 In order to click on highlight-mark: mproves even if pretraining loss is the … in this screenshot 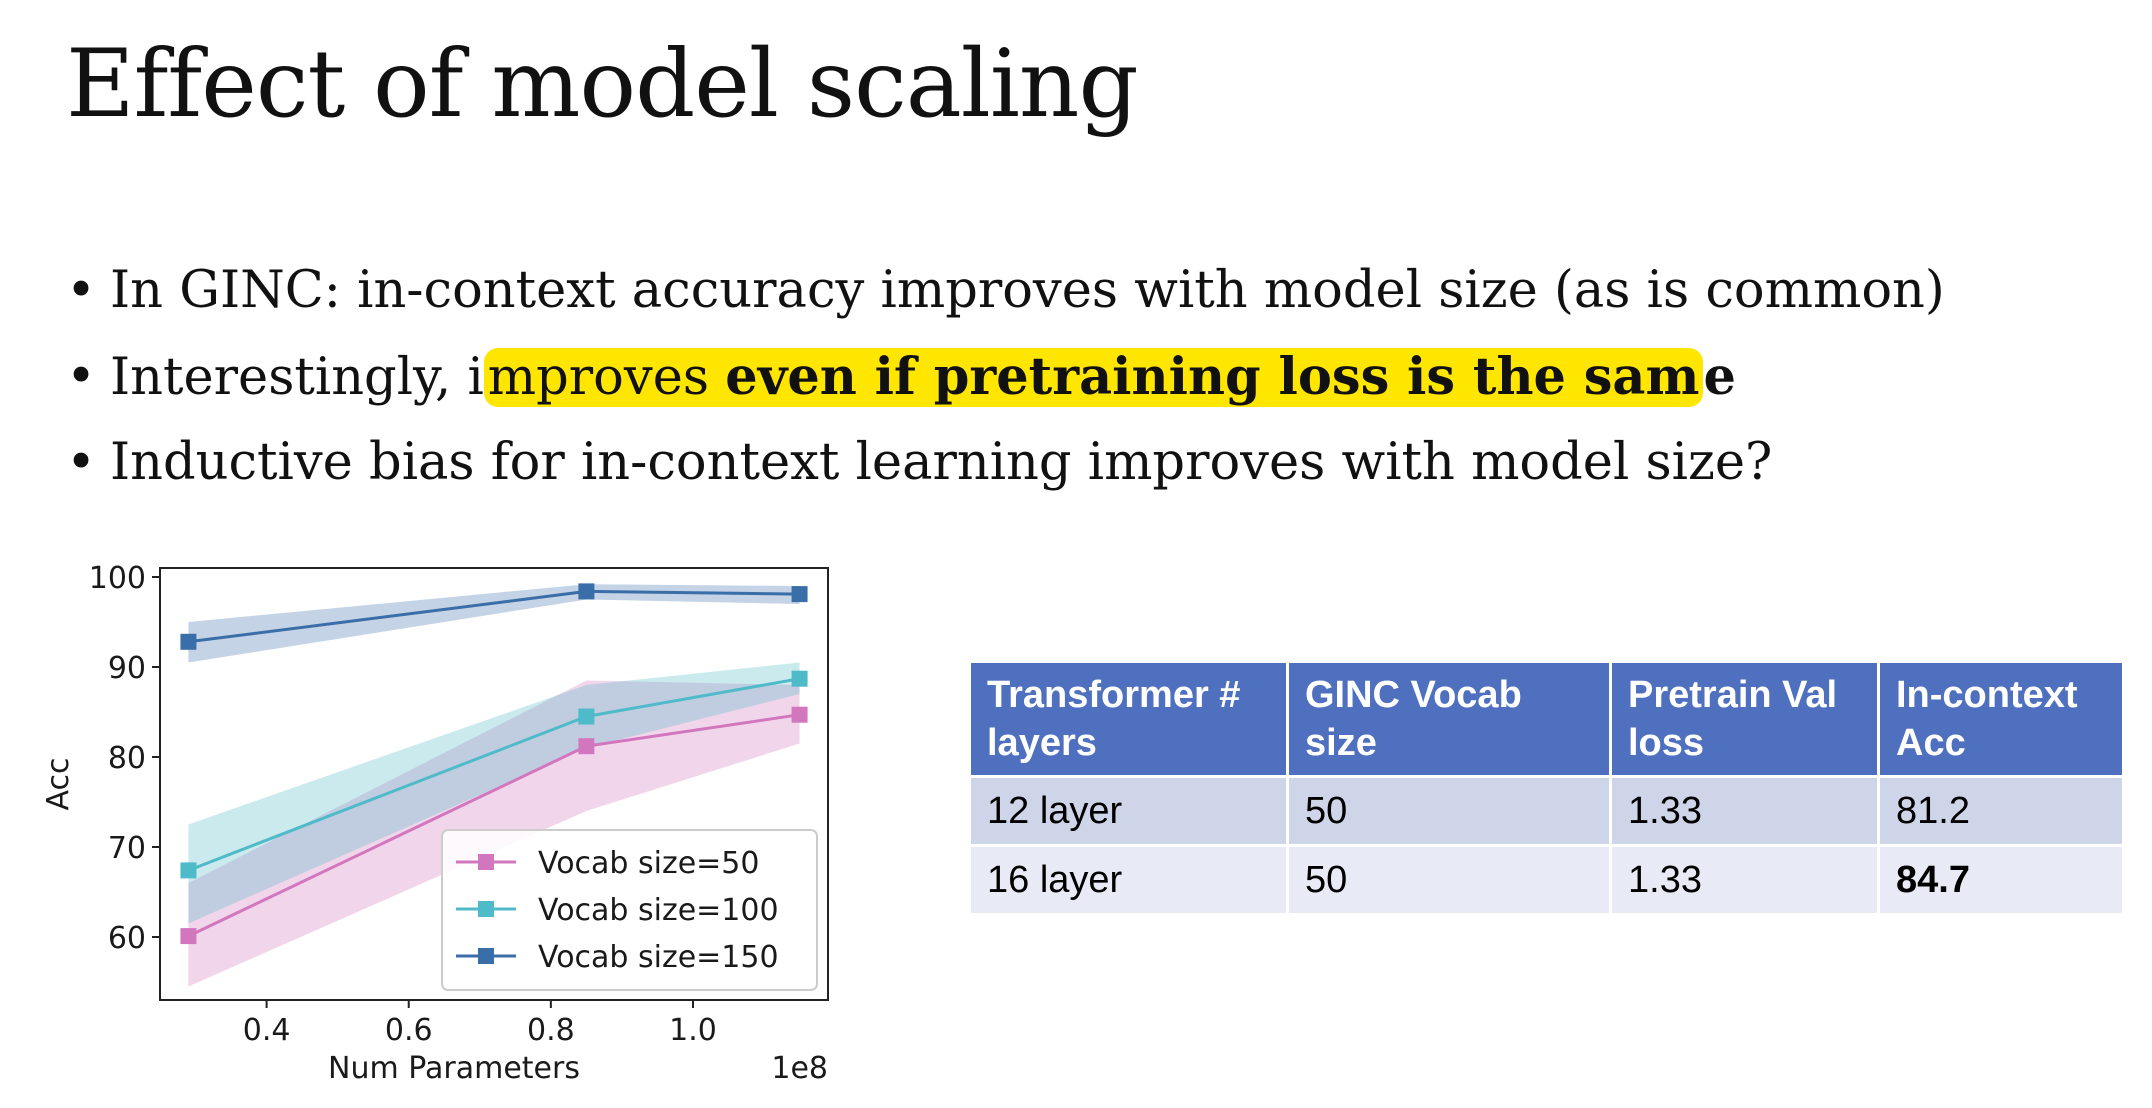, I will do `click(1093, 377)`.